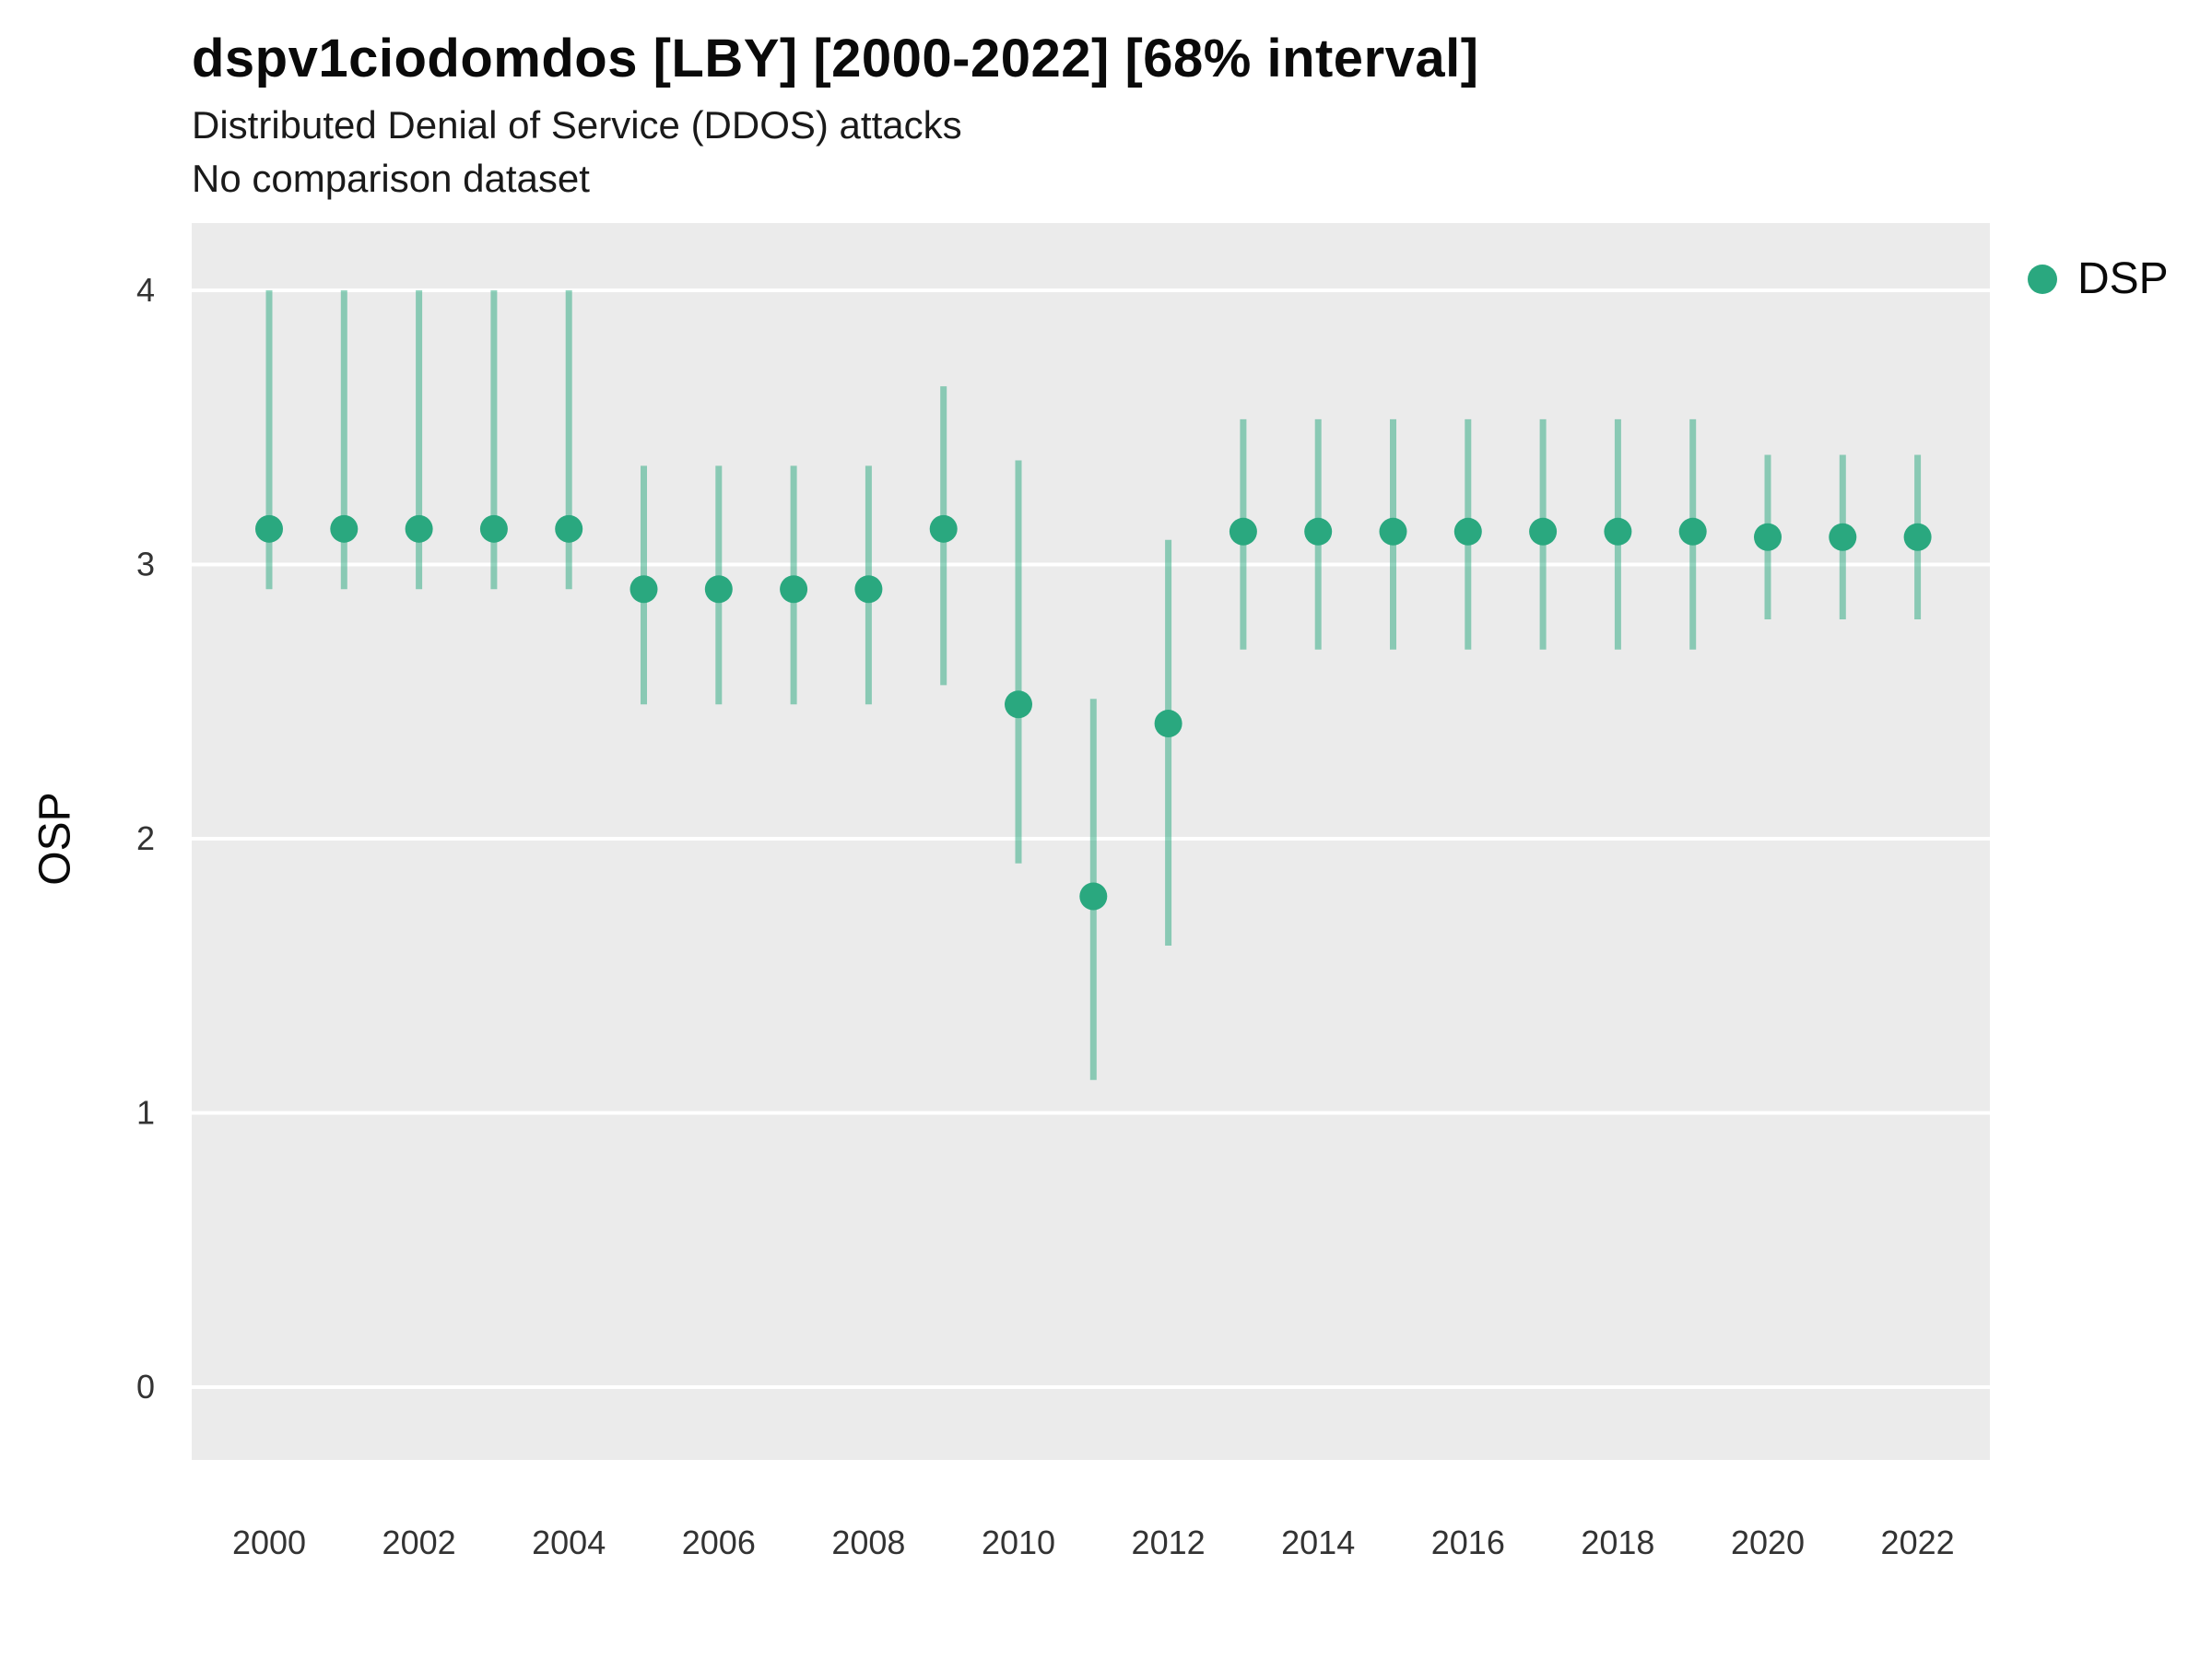 This screenshot has height=1659, width=2212. Describe the element at coordinates (391, 178) in the screenshot. I see `chart-note: No comparison dataset` at that location.